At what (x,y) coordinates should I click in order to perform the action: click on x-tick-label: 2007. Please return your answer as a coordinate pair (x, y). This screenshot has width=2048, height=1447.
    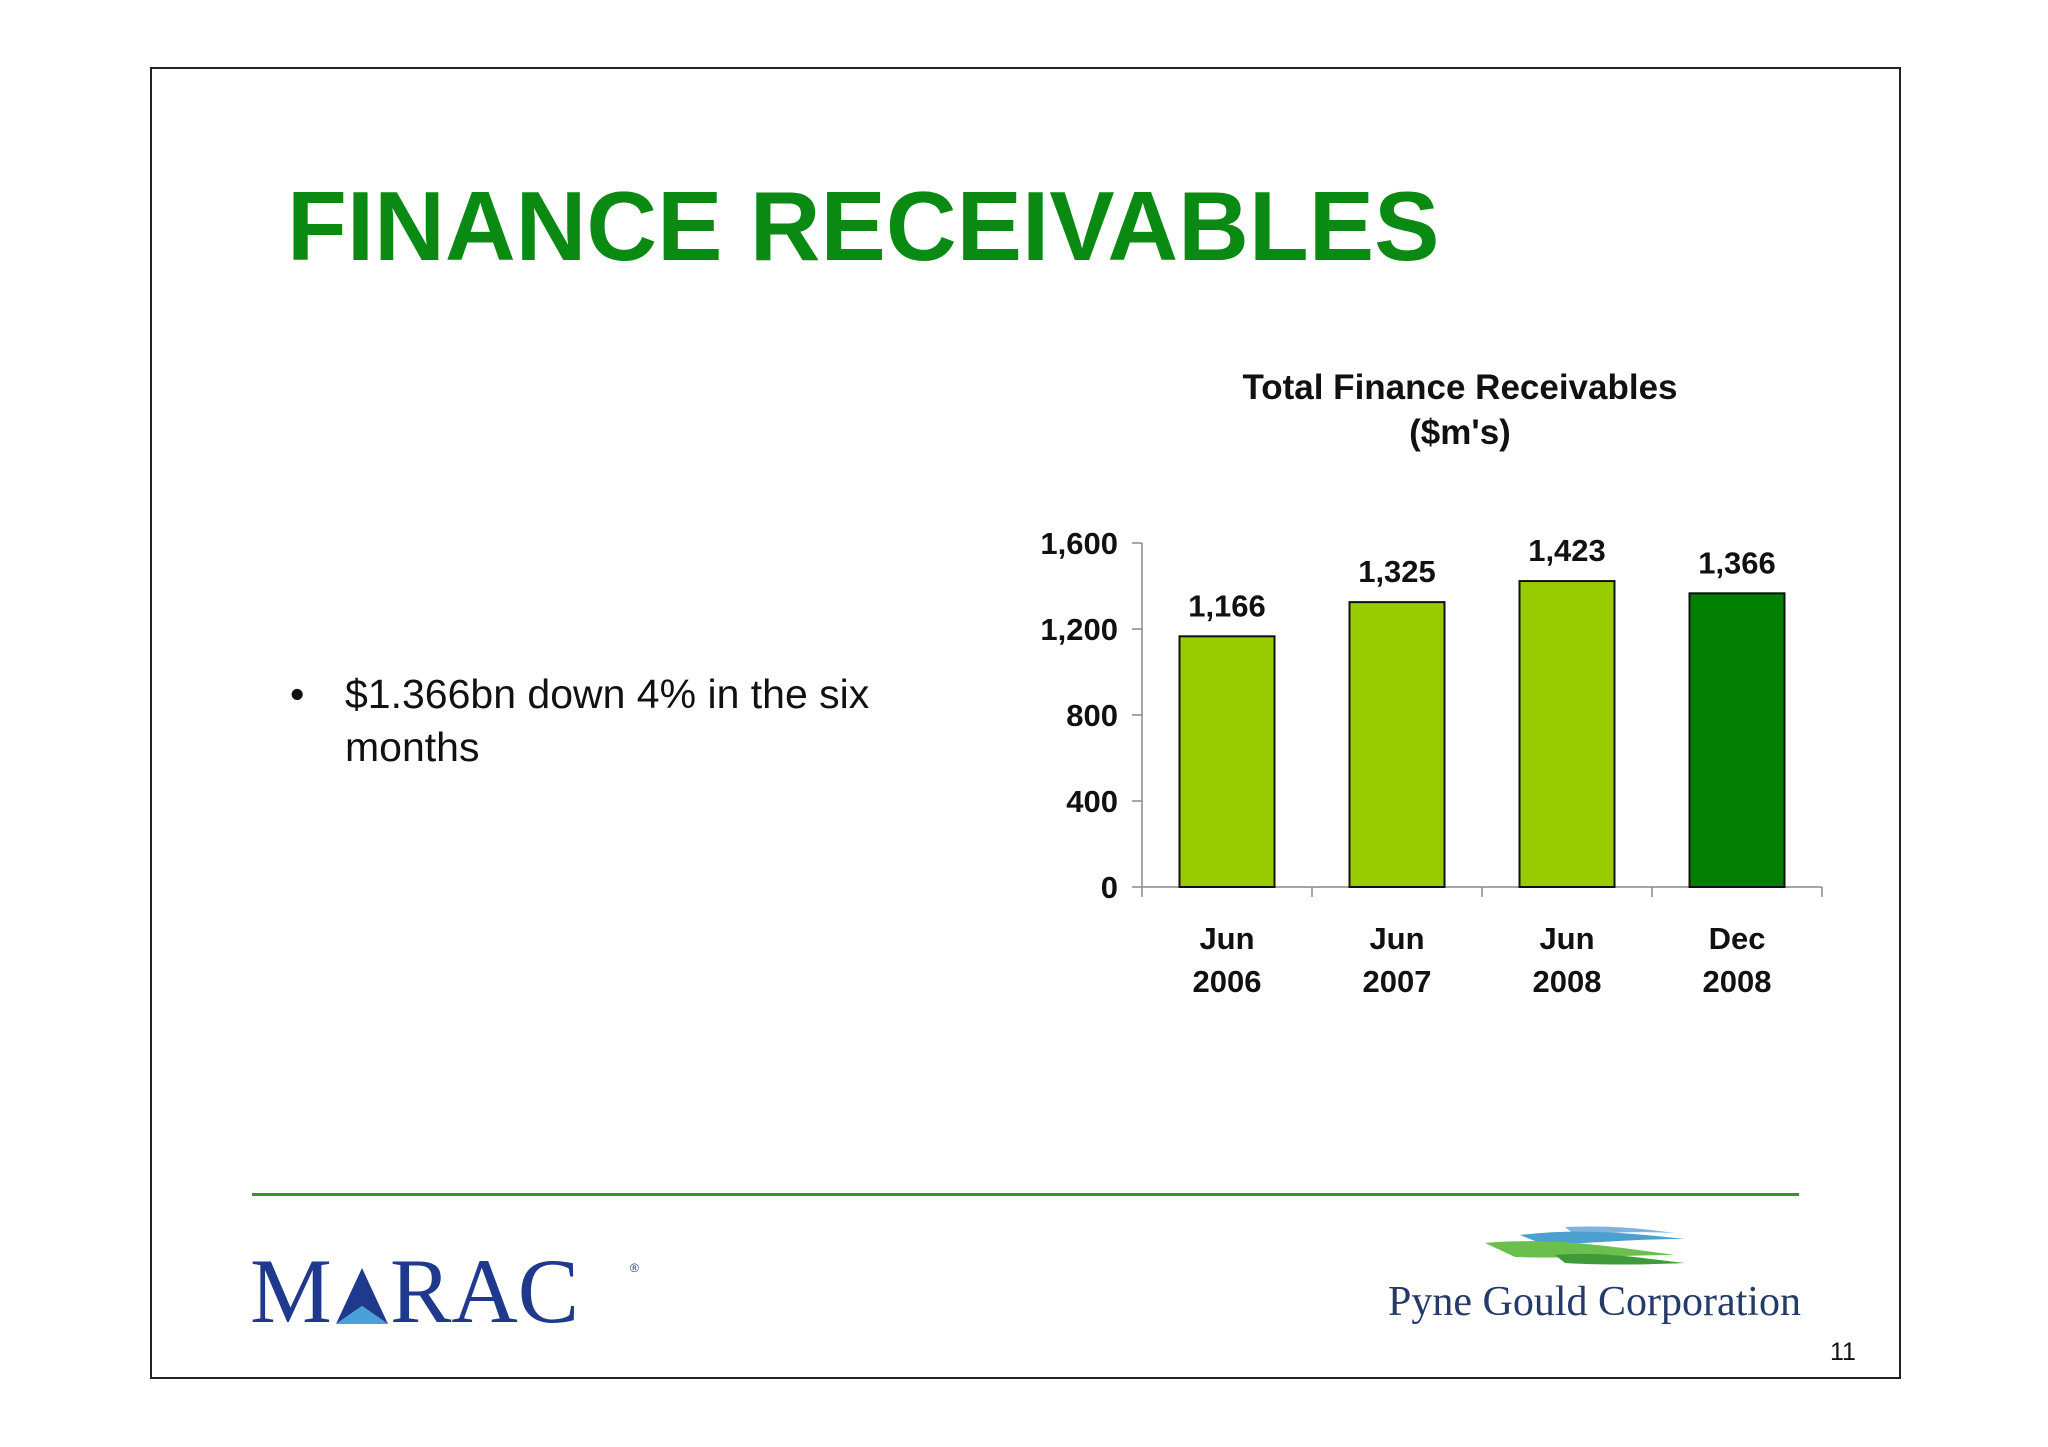
    Looking at the image, I should click on (1397, 981).